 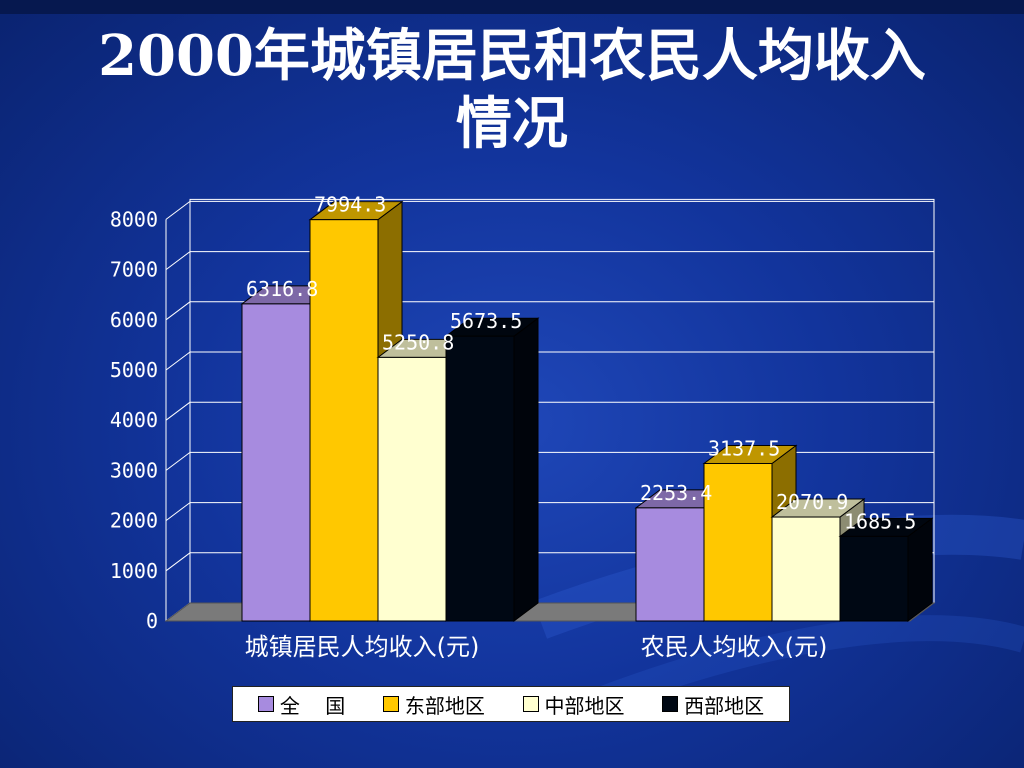 I want to click on y-tick-label: 3000, so click(x=134, y=470).